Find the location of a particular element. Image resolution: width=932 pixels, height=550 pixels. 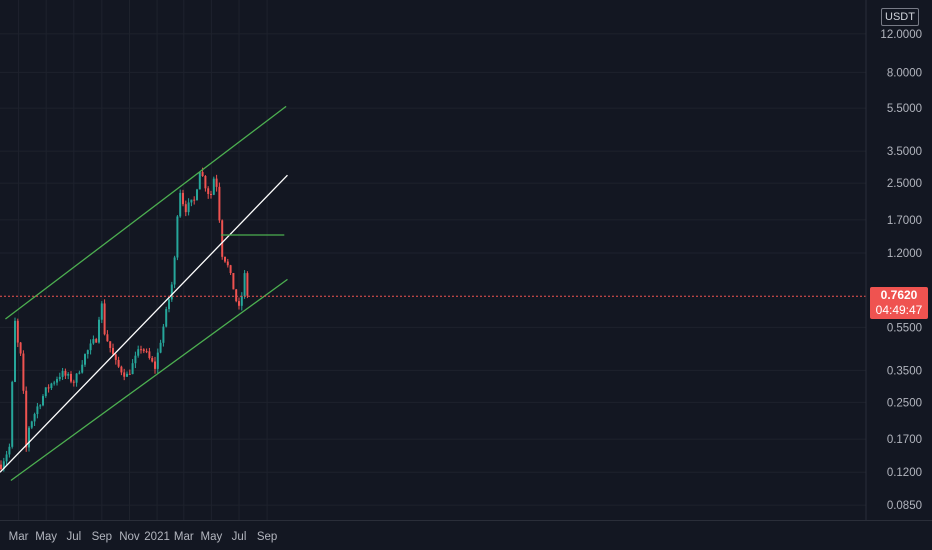

price-tick-label: 0.1200 is located at coordinates (904, 473).